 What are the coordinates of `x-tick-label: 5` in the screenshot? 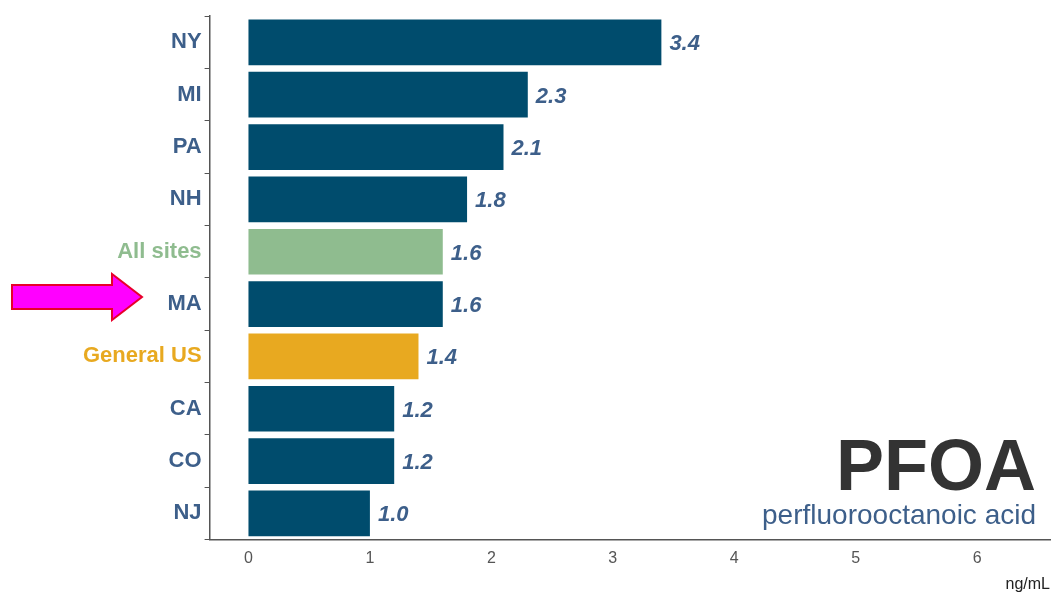 It's located at (856, 557).